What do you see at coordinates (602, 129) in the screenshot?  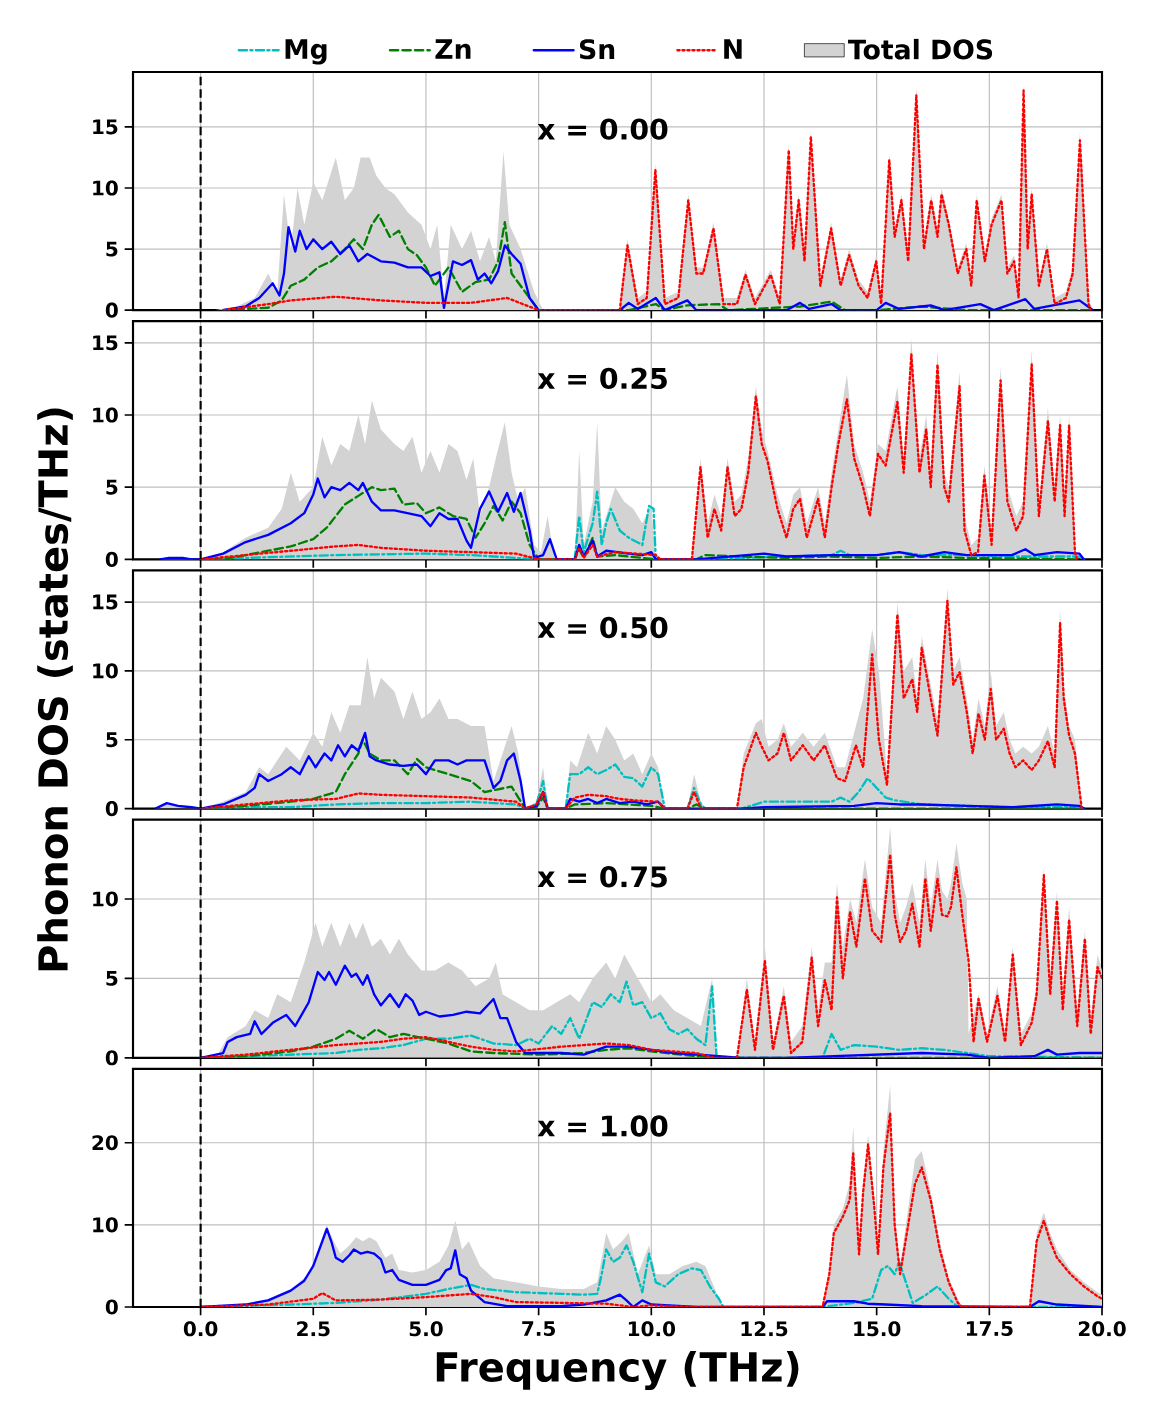 I see `annotation: x = 0.00` at bounding box center [602, 129].